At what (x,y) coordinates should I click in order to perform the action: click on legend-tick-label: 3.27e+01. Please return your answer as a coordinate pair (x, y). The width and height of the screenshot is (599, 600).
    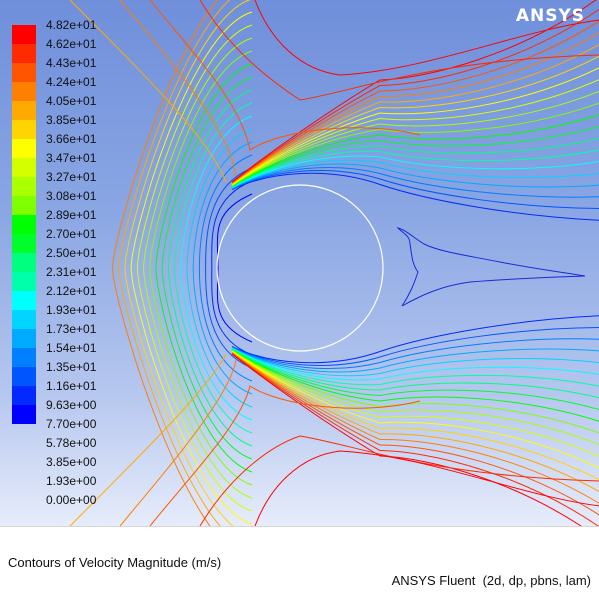
    Looking at the image, I should click on (71, 177).